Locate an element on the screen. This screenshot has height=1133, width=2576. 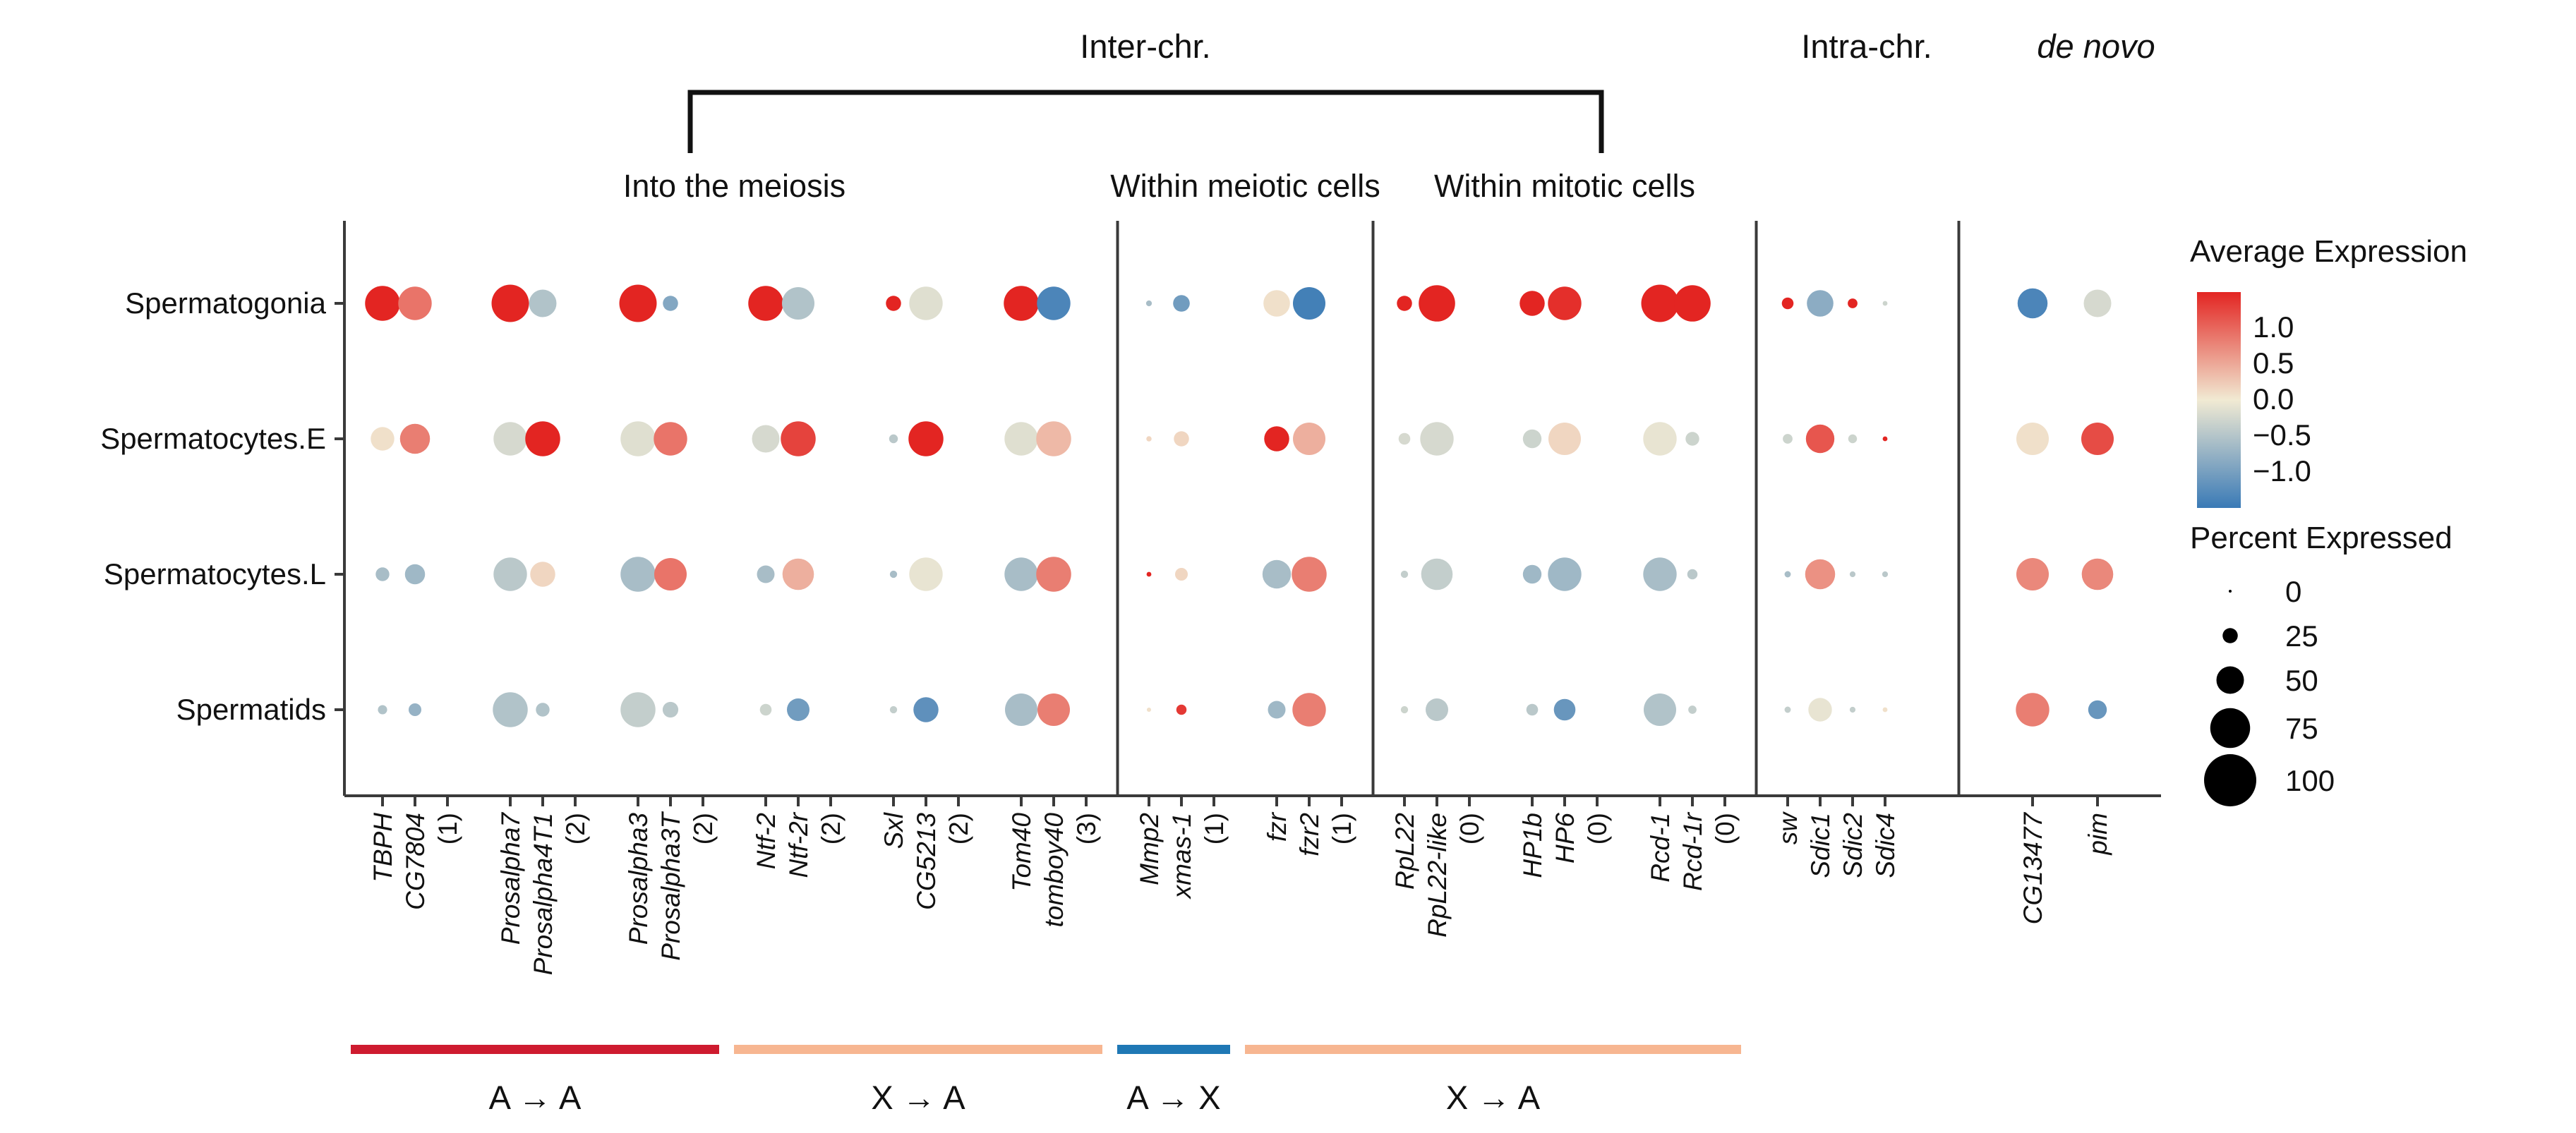
dot-Spermatocytes.E-Rcd-1 is located at coordinates (1660, 439).